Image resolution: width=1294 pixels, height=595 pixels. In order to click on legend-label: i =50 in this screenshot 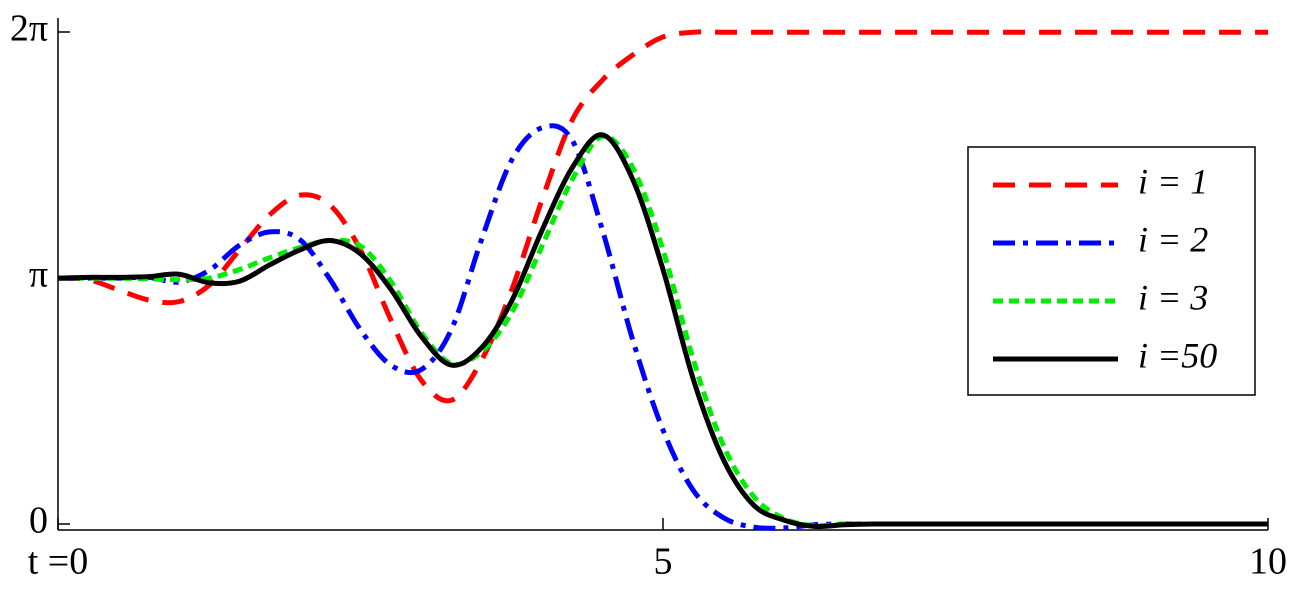, I will do `click(1177, 355)`.